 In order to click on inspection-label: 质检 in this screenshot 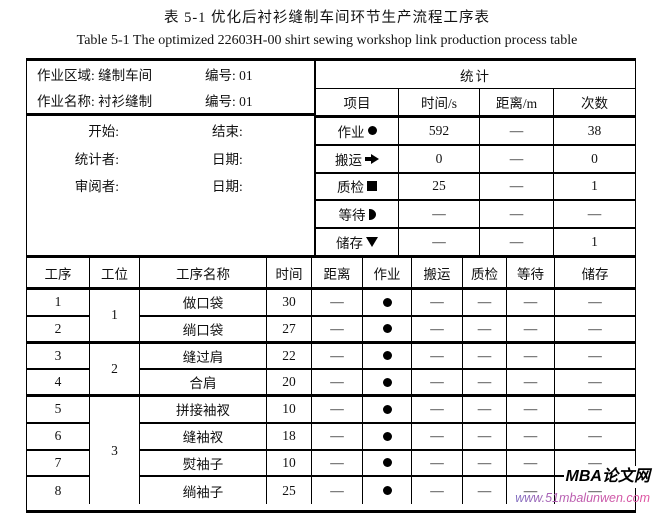, I will do `click(350, 188)`.